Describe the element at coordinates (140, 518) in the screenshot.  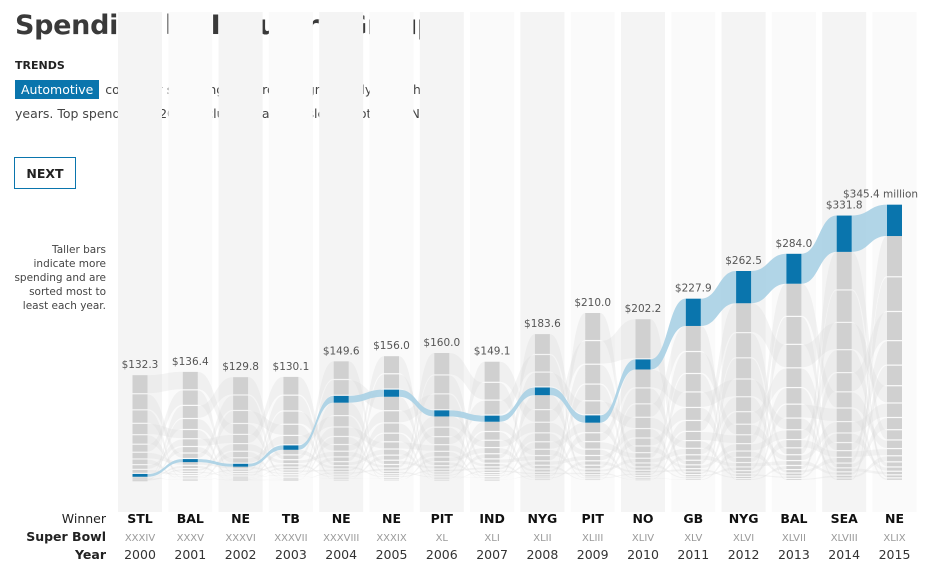
I see `winner-label: STL` at that location.